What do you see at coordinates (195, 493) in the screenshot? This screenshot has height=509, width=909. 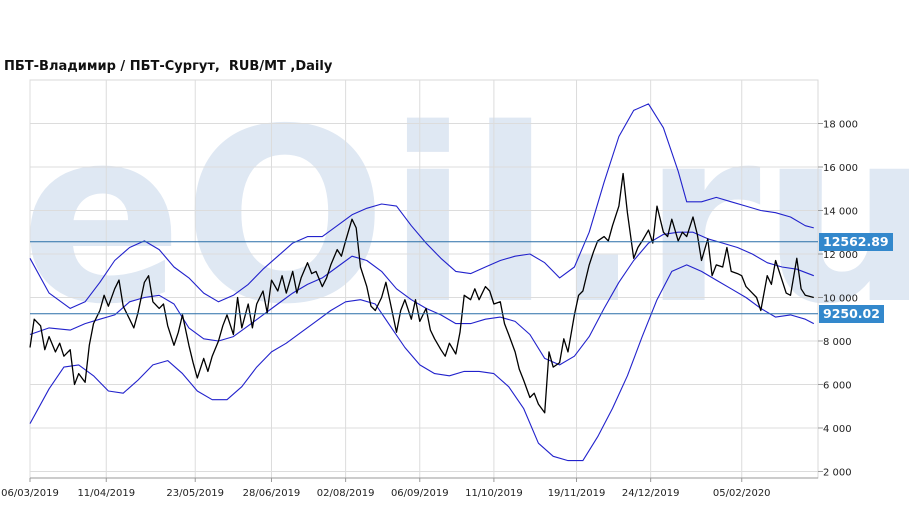 I see `x-tick-label: 23/05/2019` at bounding box center [195, 493].